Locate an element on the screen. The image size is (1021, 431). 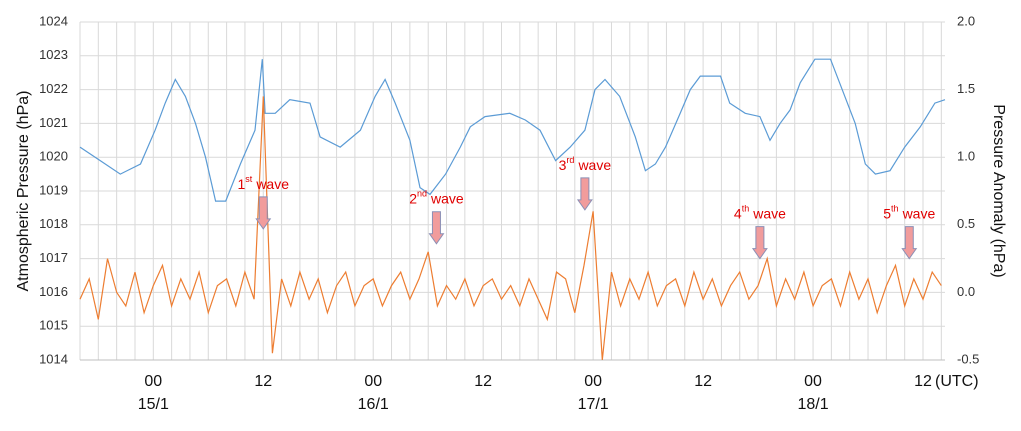
y-axis-title: Atmospheric Pressure (hPa) is located at coordinates (23, 191).